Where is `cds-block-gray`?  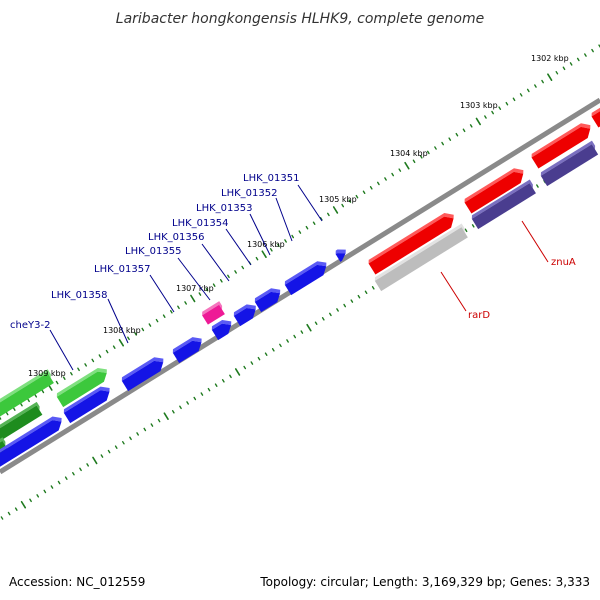
cds-block-gray is located at coordinates (421, 257).